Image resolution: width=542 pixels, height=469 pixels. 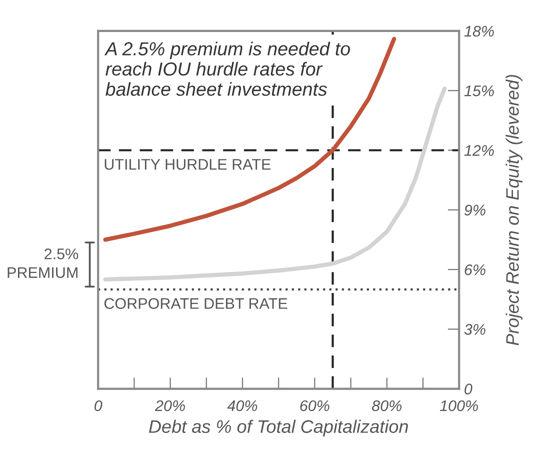 What do you see at coordinates (169, 406) in the screenshot?
I see `x-tick-label: 20%` at bounding box center [169, 406].